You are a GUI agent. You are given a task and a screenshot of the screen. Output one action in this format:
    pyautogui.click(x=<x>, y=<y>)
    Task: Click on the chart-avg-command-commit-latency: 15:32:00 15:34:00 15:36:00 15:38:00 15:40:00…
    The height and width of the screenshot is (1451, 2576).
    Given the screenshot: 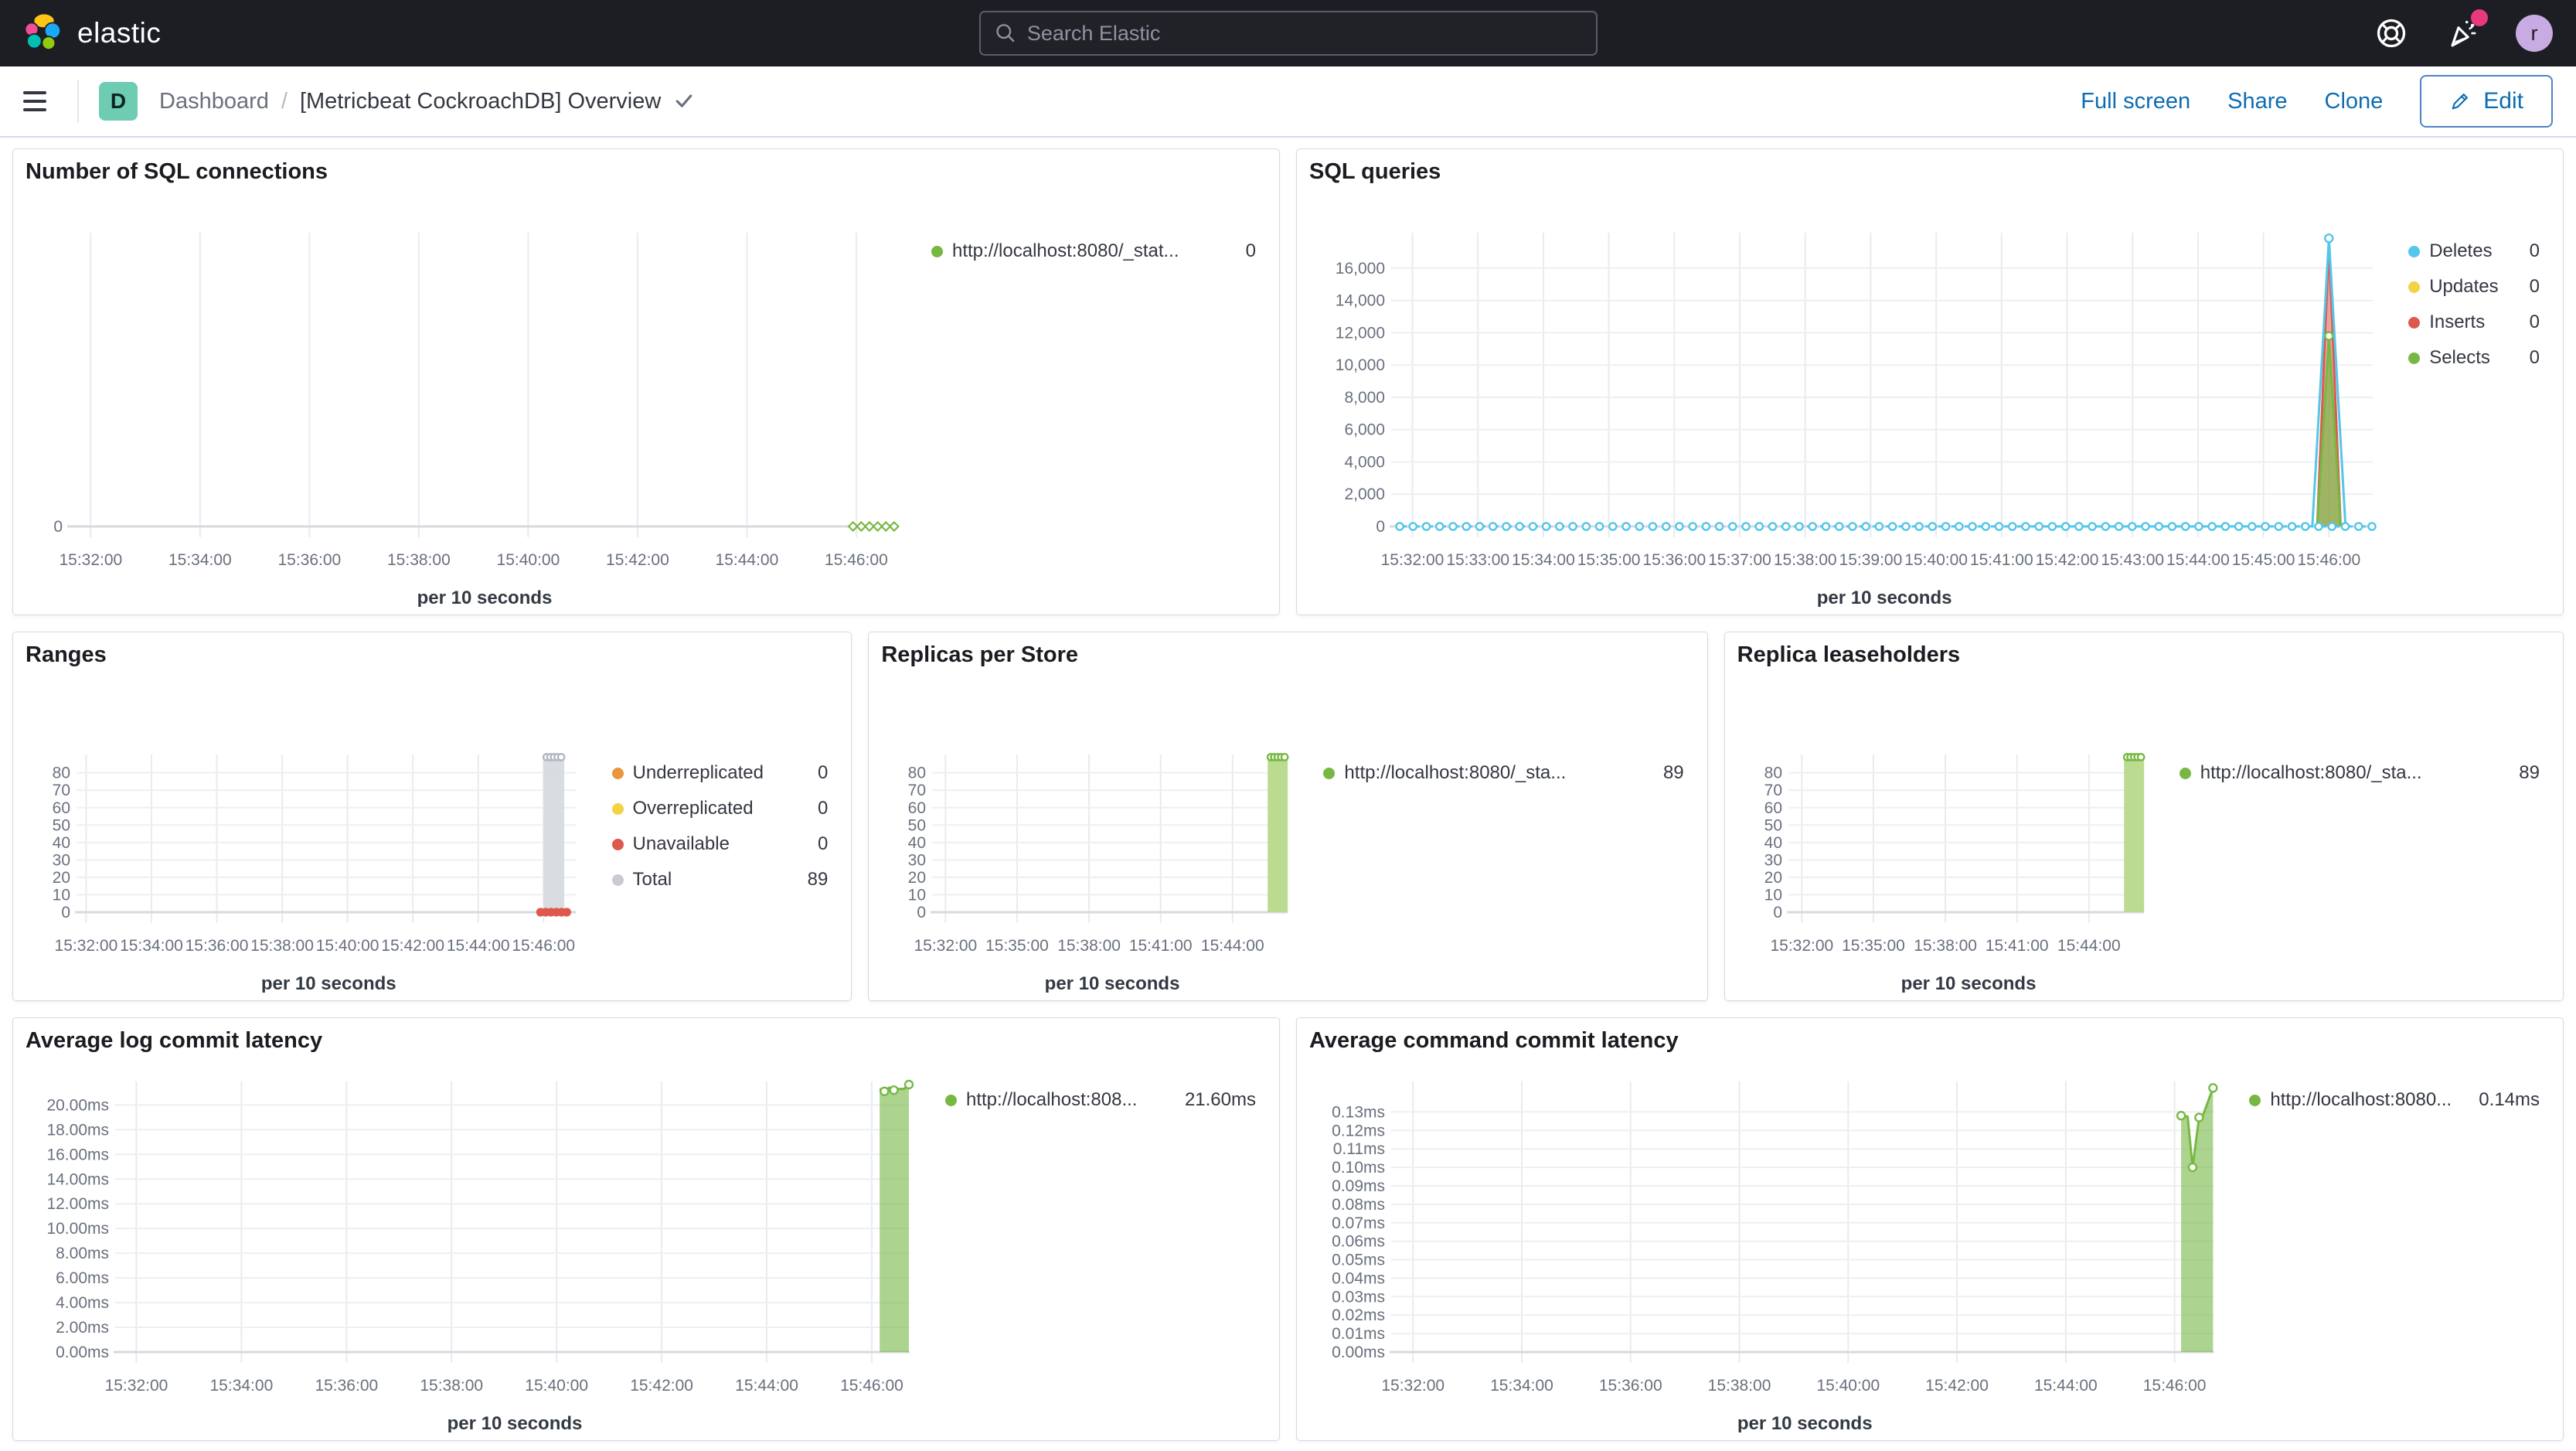 What is the action you would take?
    pyautogui.click(x=1929, y=1245)
    